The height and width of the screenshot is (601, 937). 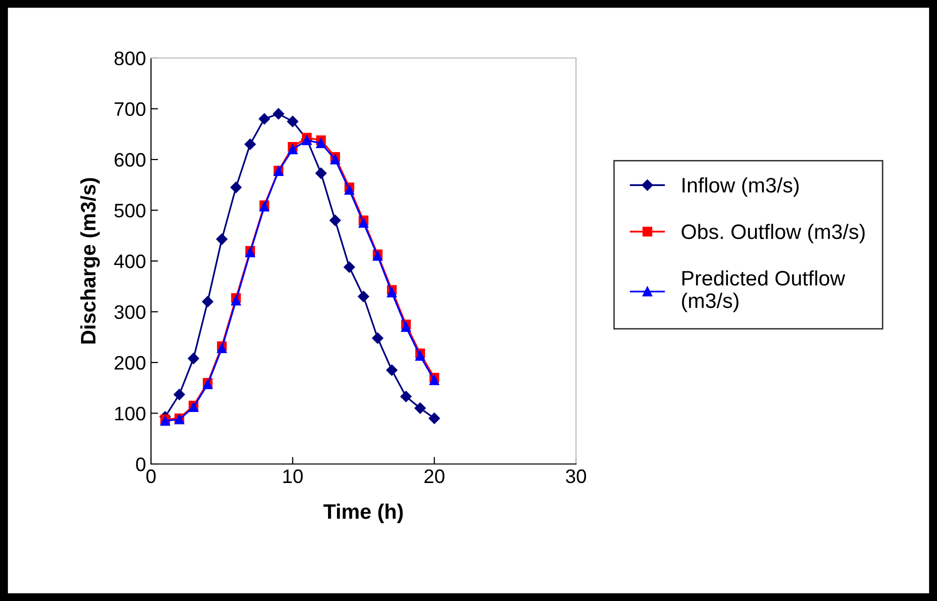 What do you see at coordinates (773, 234) in the screenshot?
I see `legend-label: Obs. Outflow (m3/s)` at bounding box center [773, 234].